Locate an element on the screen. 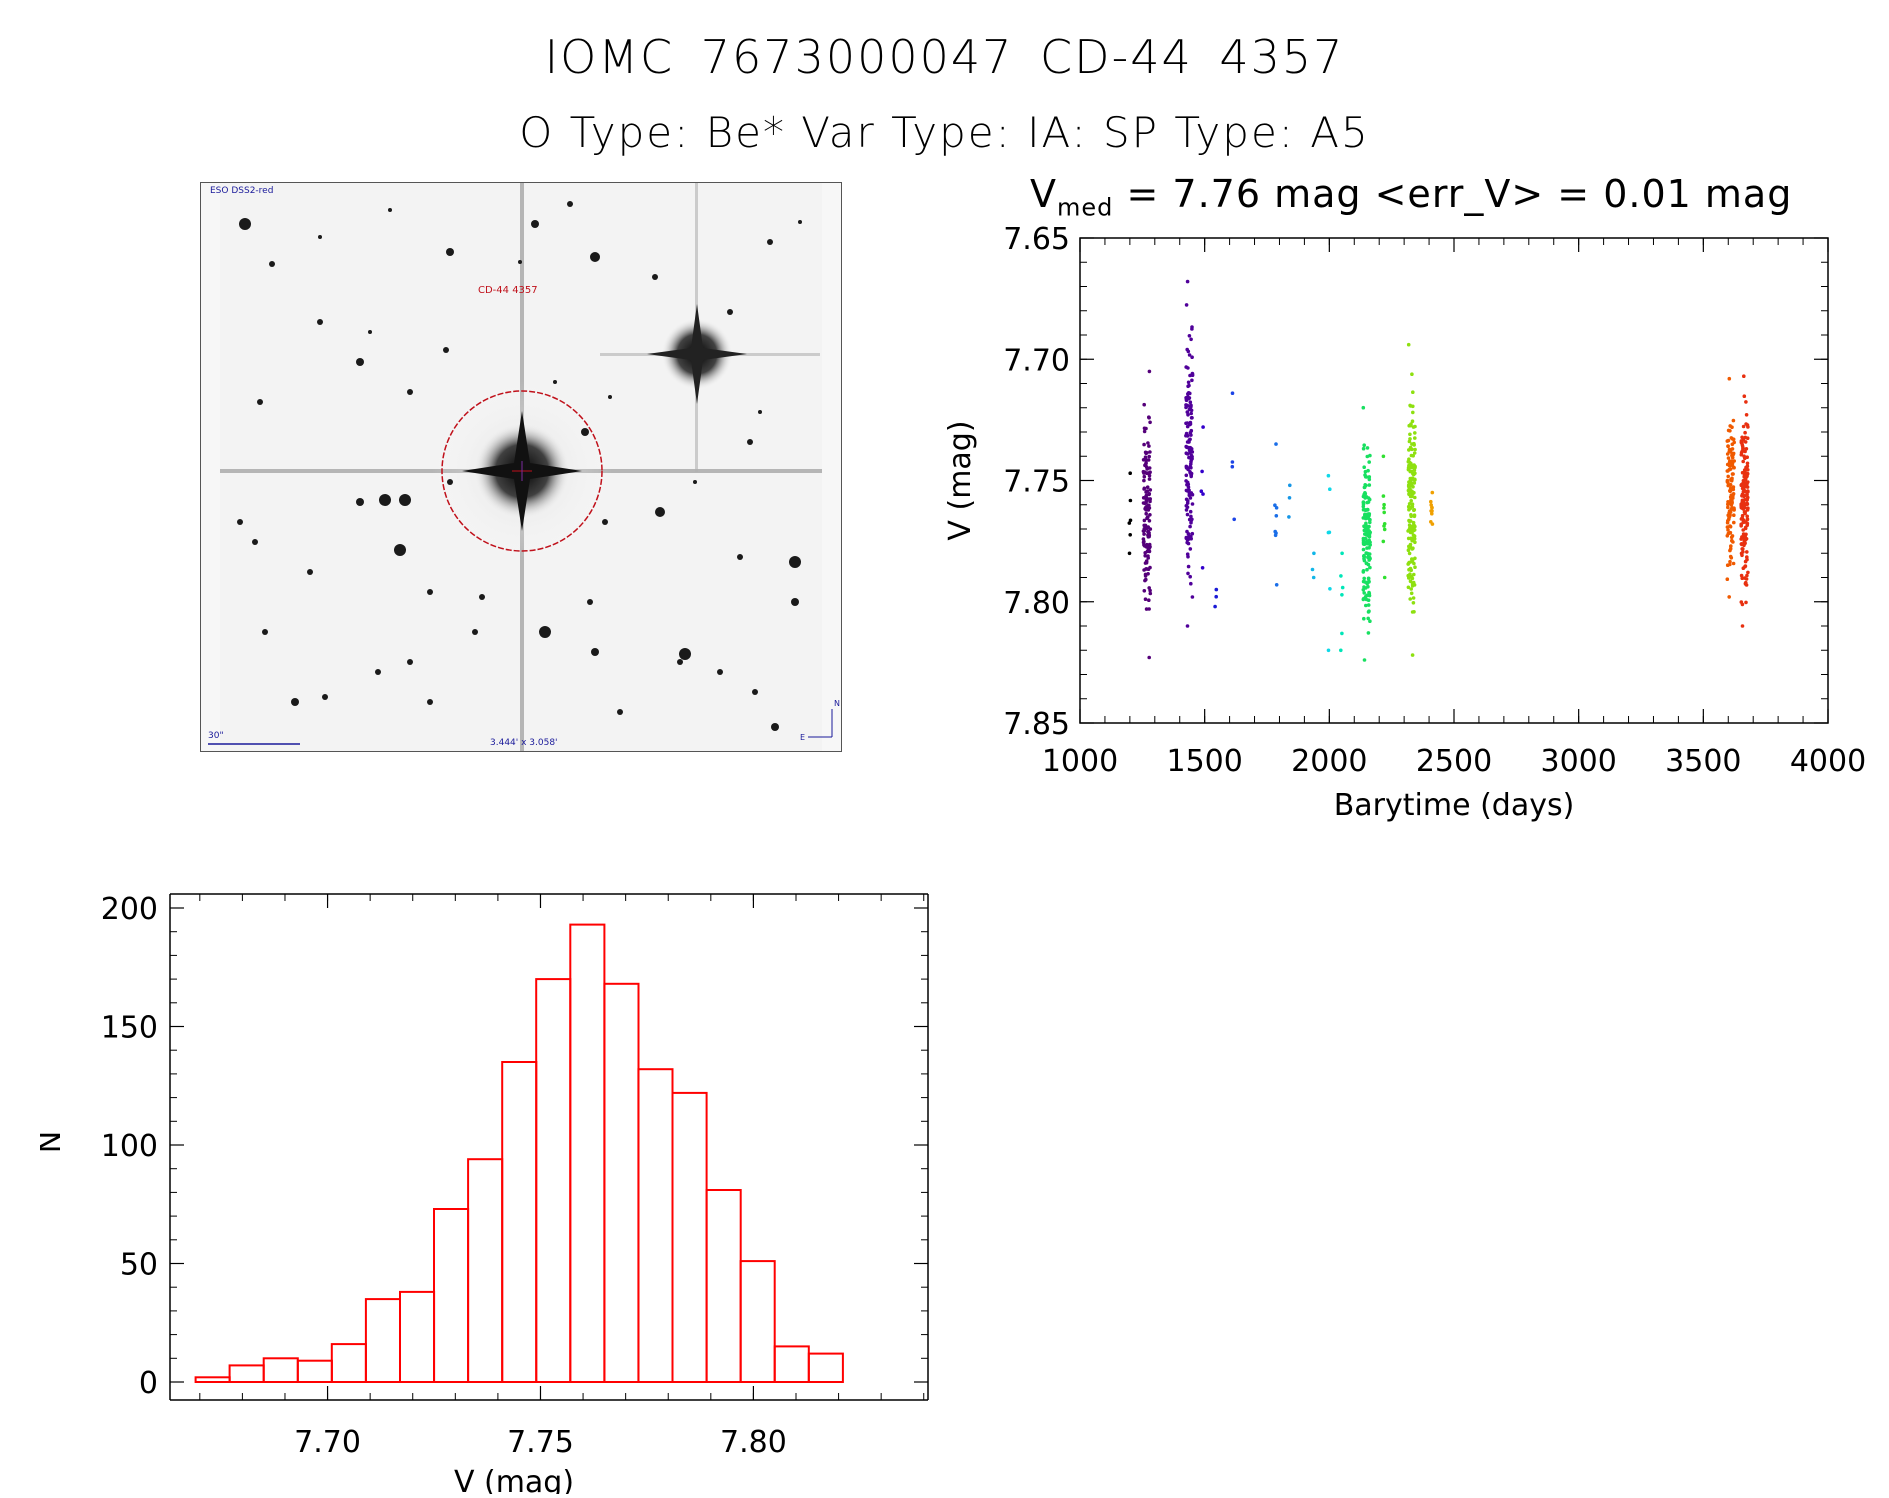 The image size is (1889, 1498). histogram-bars is located at coordinates (519, 1153).